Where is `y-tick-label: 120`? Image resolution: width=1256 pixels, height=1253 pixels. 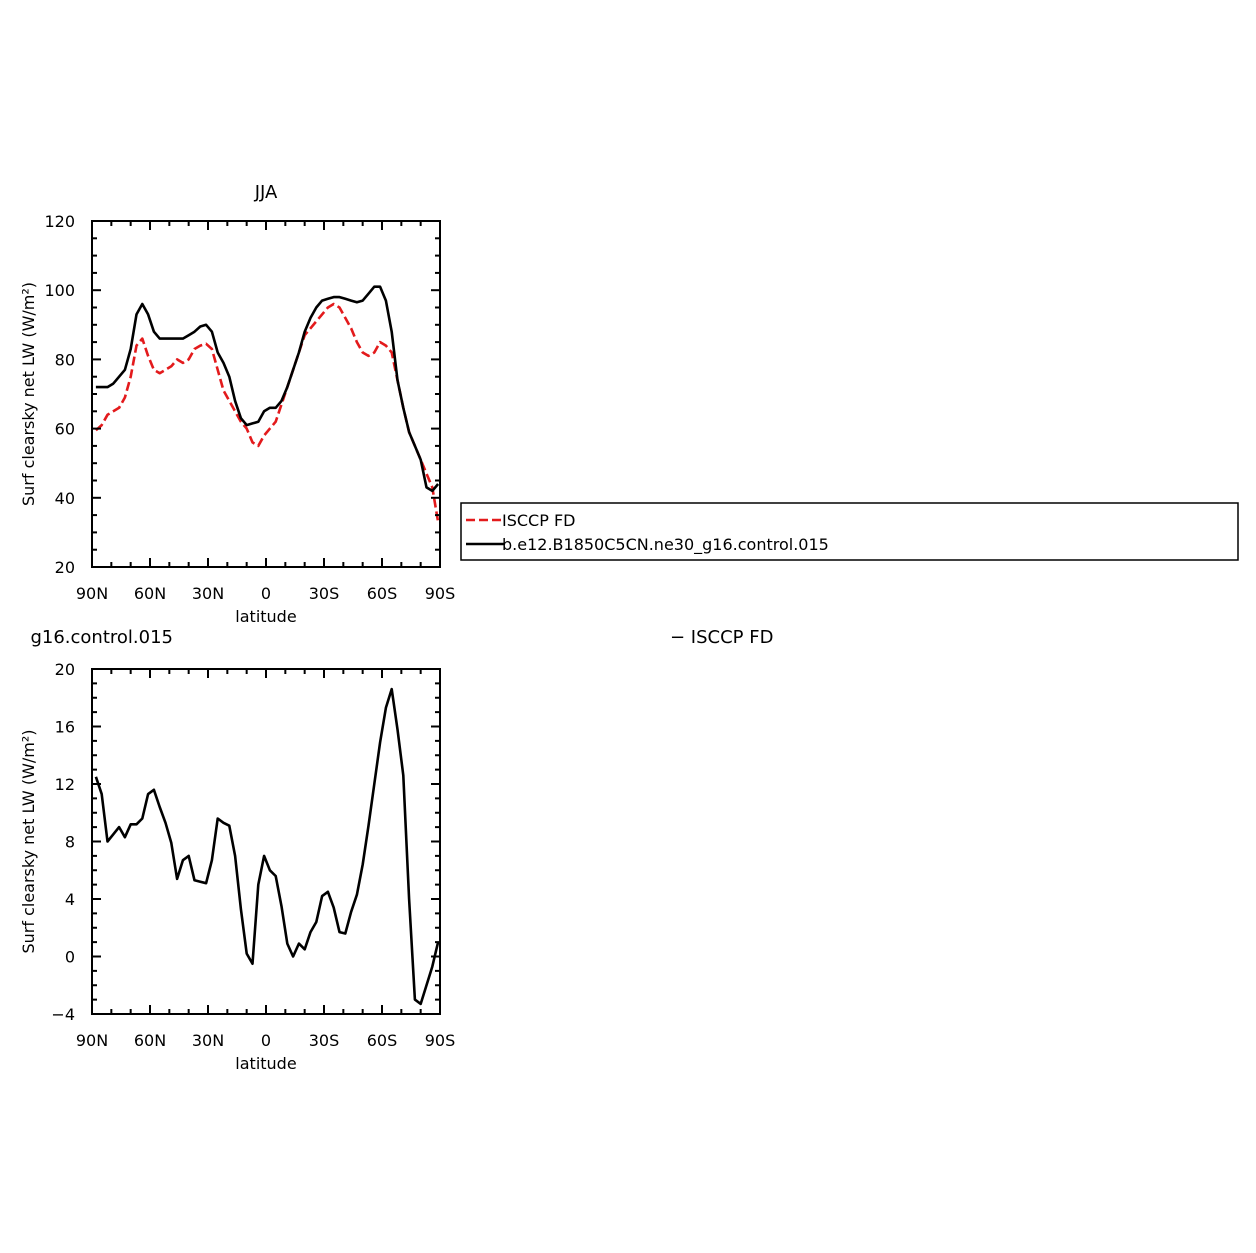
y-tick-label: 120 is located at coordinates (59, 221).